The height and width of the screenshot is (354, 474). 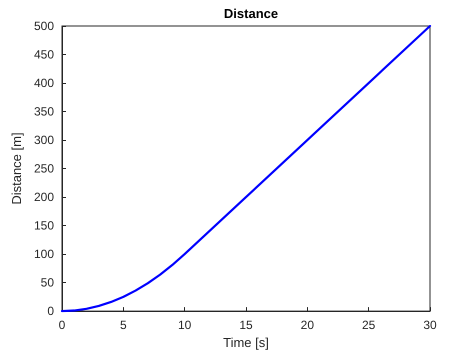 I want to click on x-axis-title: Time [s], so click(x=246, y=342).